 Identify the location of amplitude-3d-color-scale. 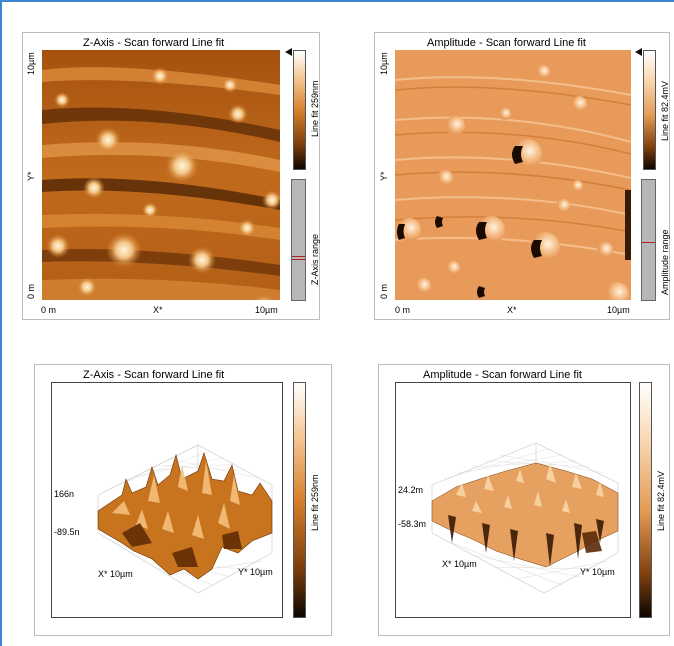
(645, 500).